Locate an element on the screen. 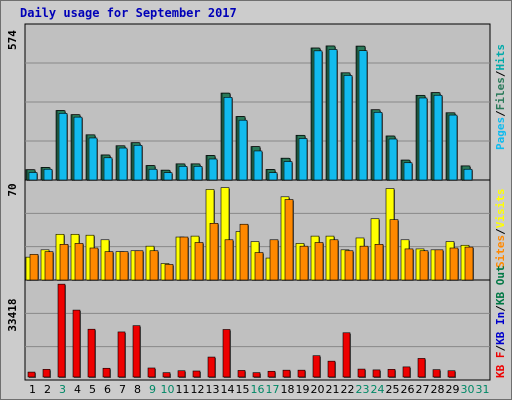 The height and width of the screenshot is (400, 512). x-tick-label: 31 is located at coordinates (483, 389).